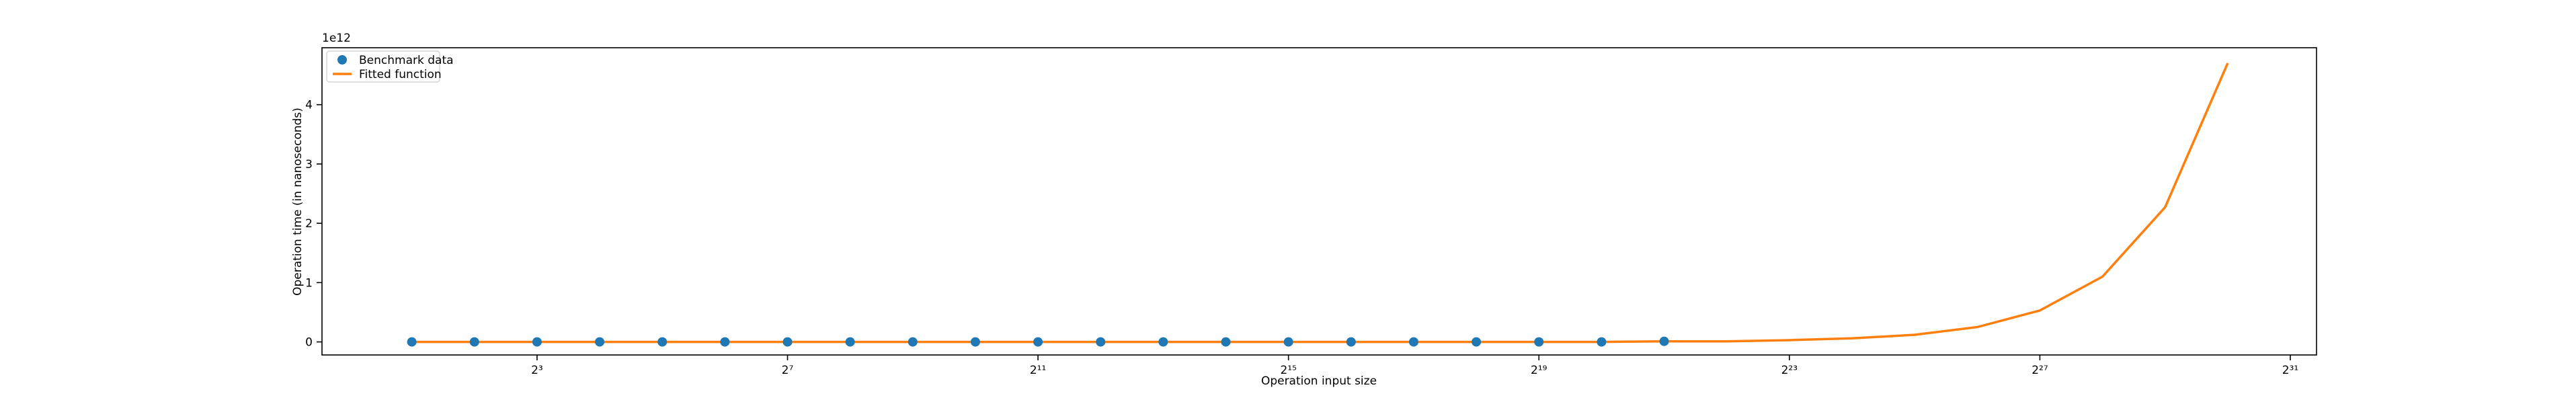 Image resolution: width=2576 pixels, height=400 pixels. I want to click on y-tick-label: 0, so click(309, 343).